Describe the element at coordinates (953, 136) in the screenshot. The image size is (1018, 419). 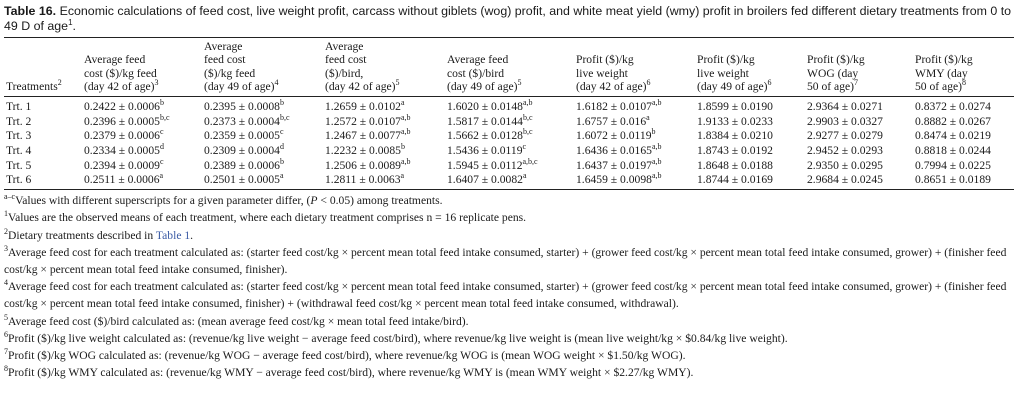
I see `cell-value: 0.8474 ± 0.0219` at that location.